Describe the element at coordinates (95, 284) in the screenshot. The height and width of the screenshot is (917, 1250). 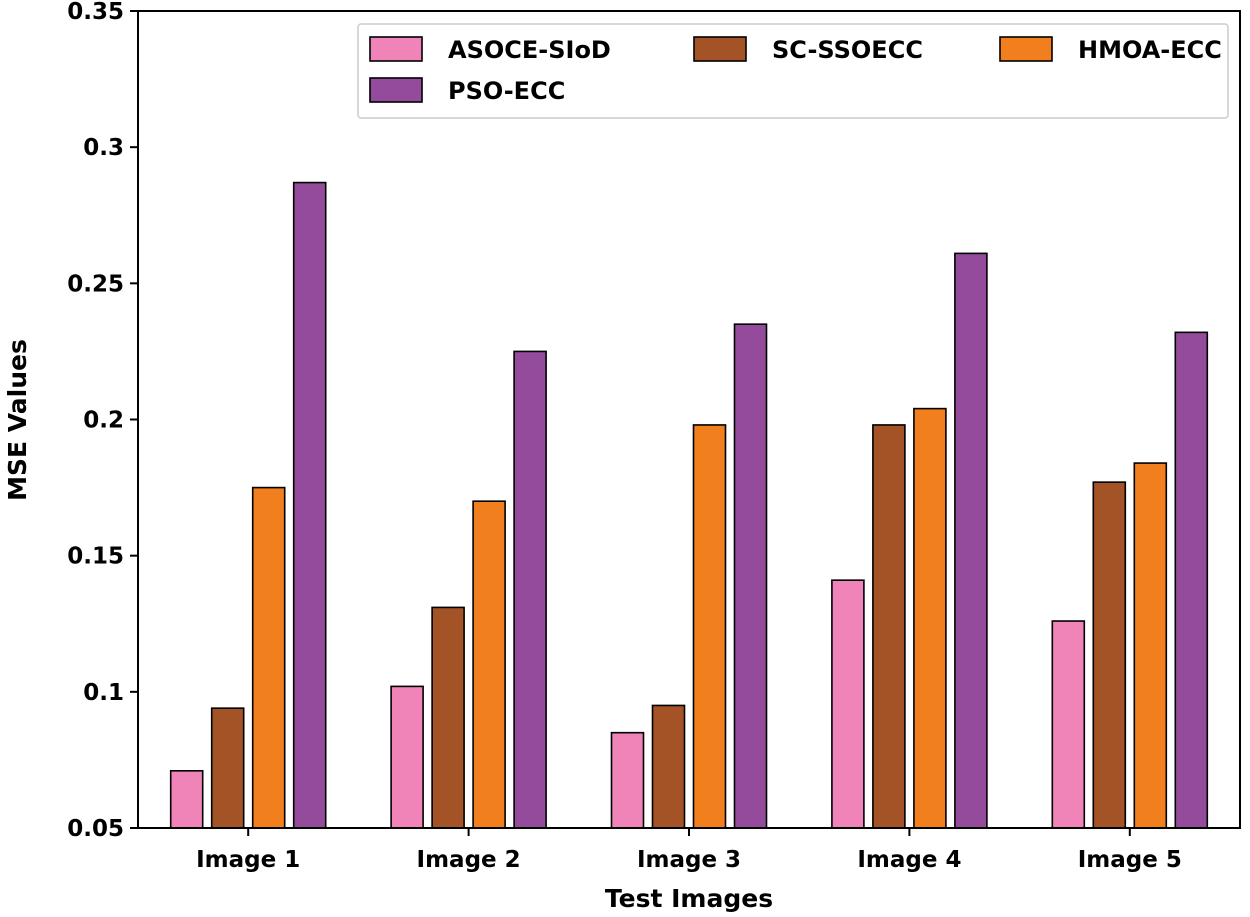
I see `y-tick-label: 0.25` at that location.